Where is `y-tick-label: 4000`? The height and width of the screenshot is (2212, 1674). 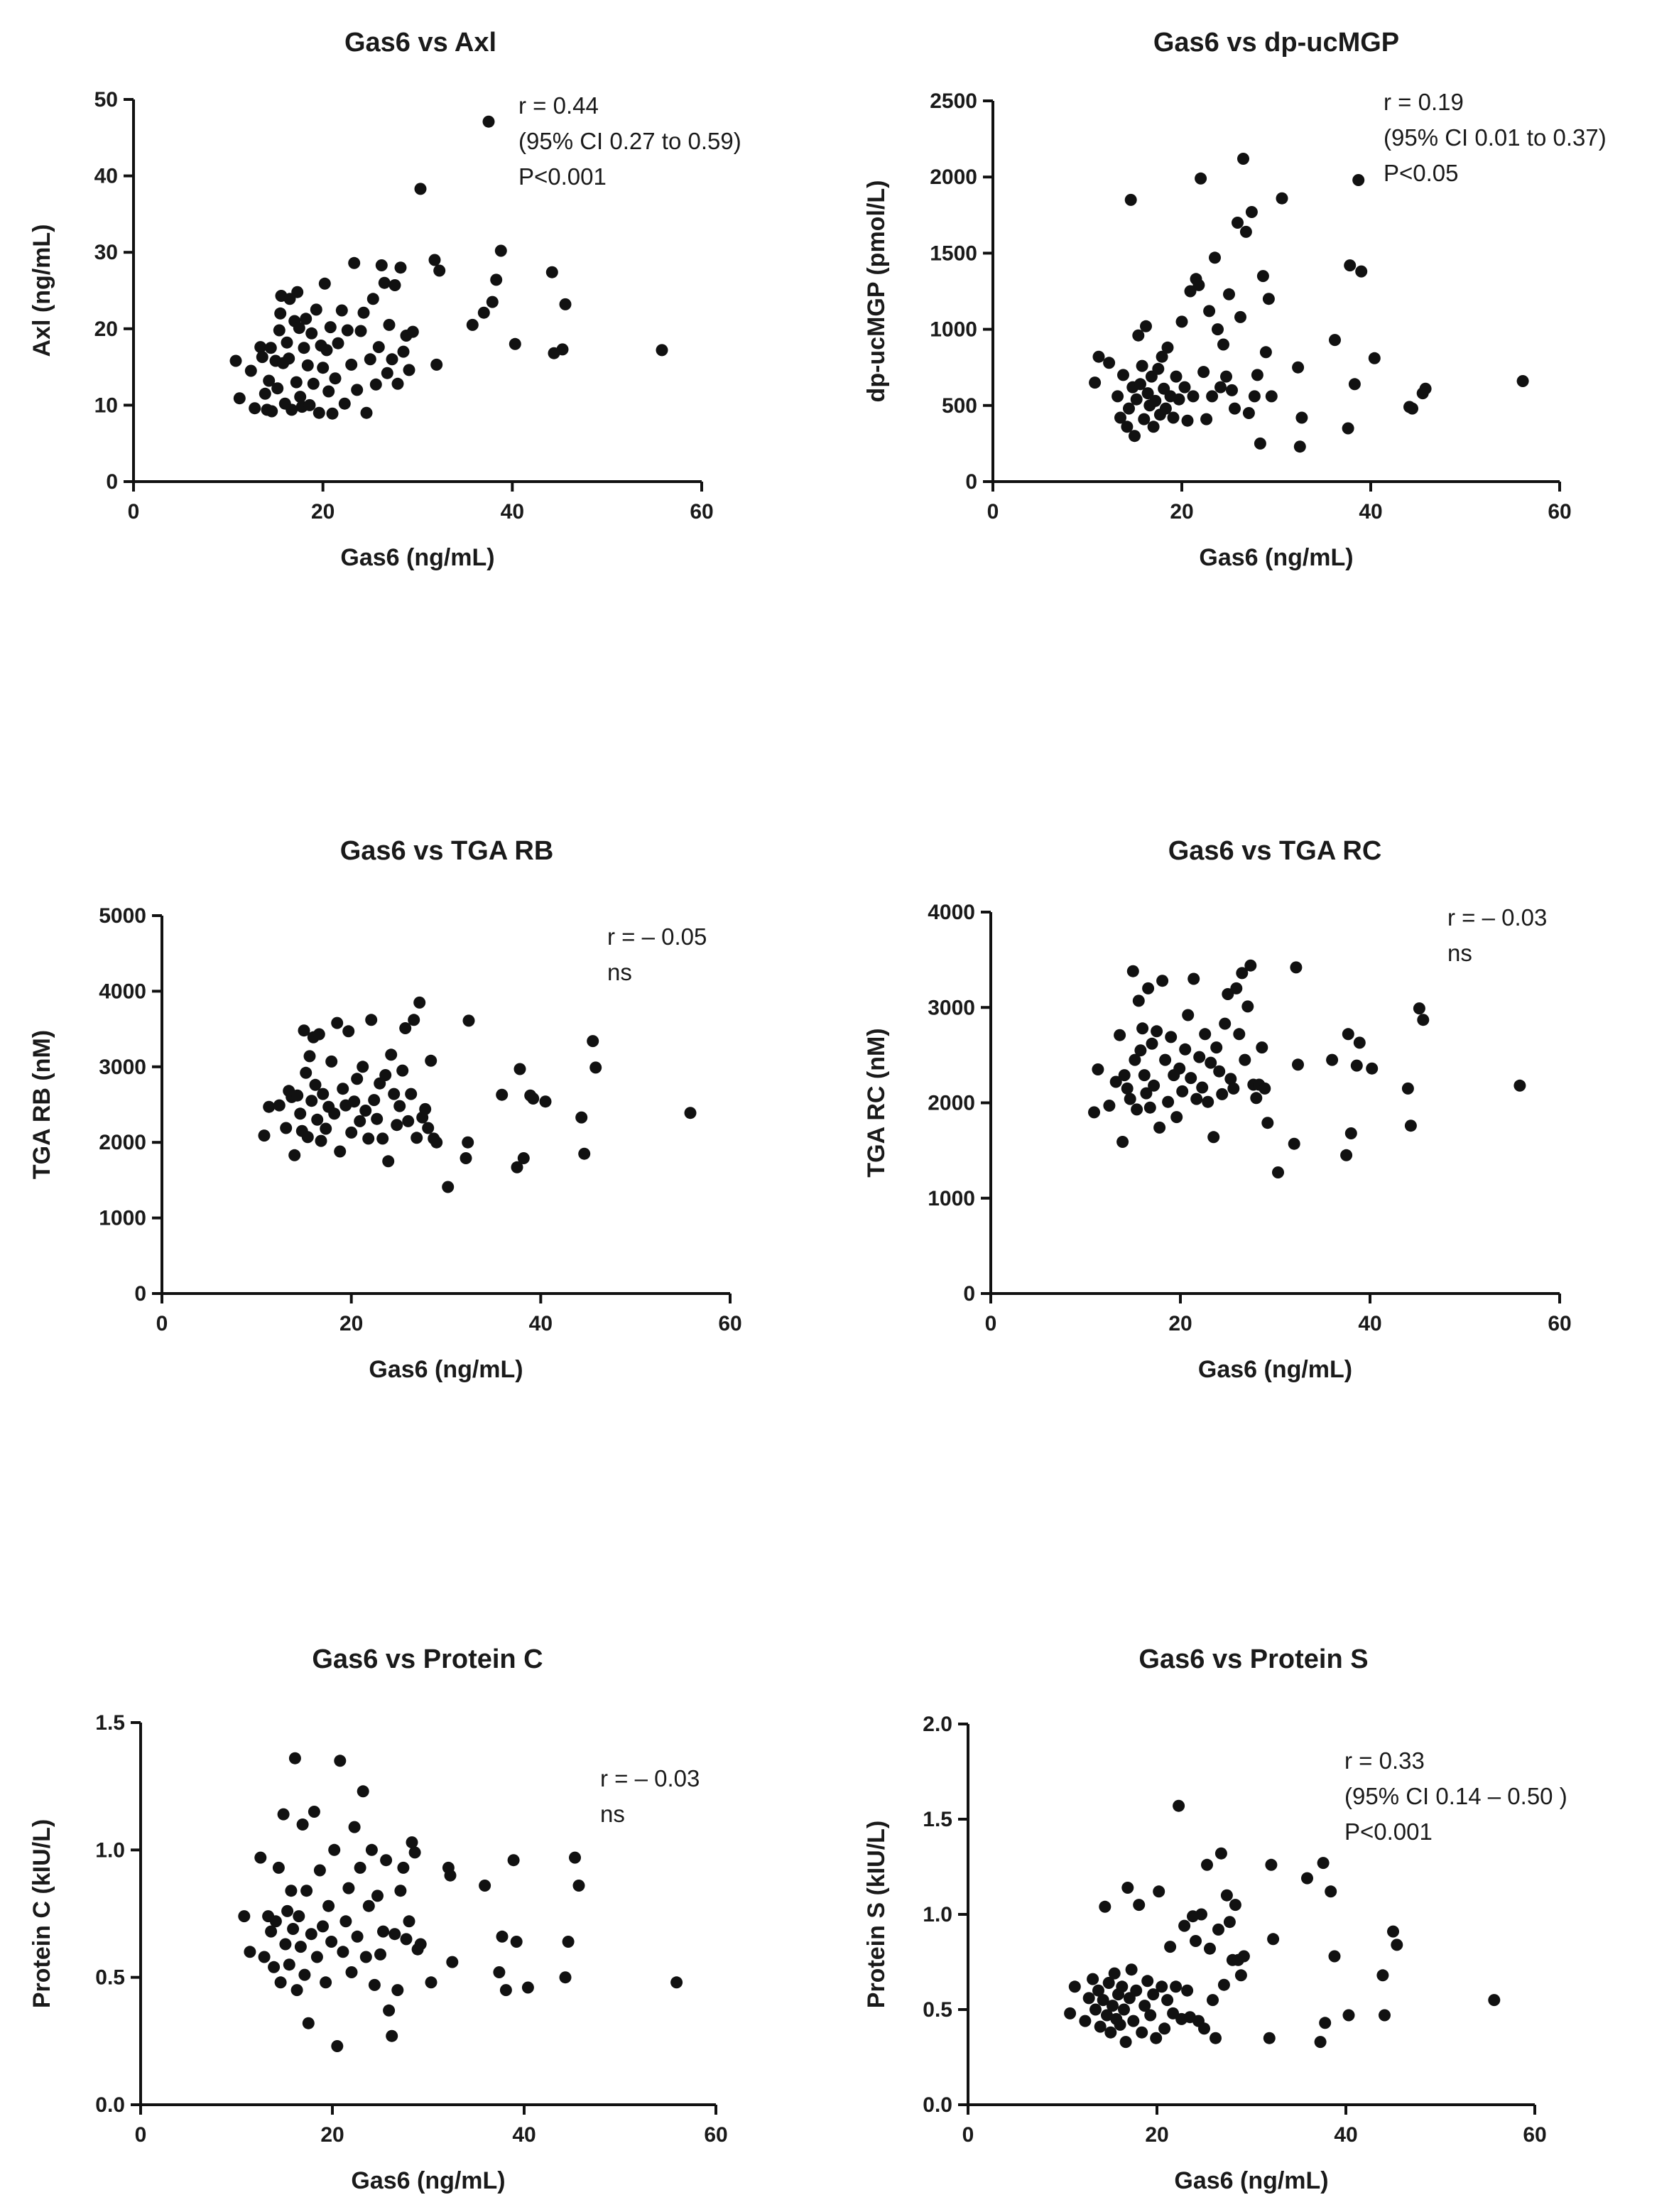
y-tick-label: 4000 is located at coordinates (122, 991).